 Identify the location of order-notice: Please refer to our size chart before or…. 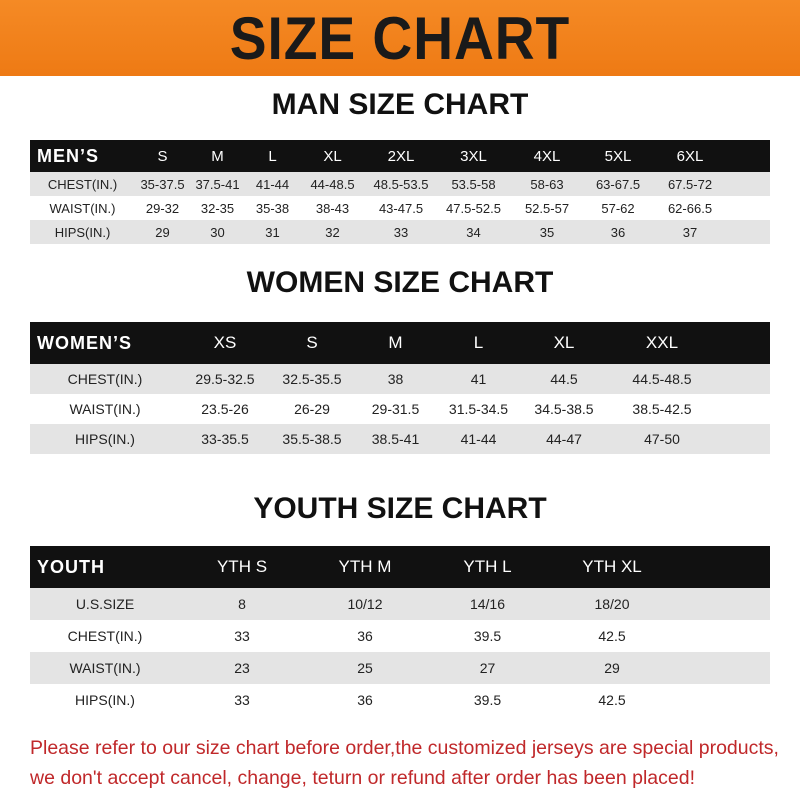
(410, 763).